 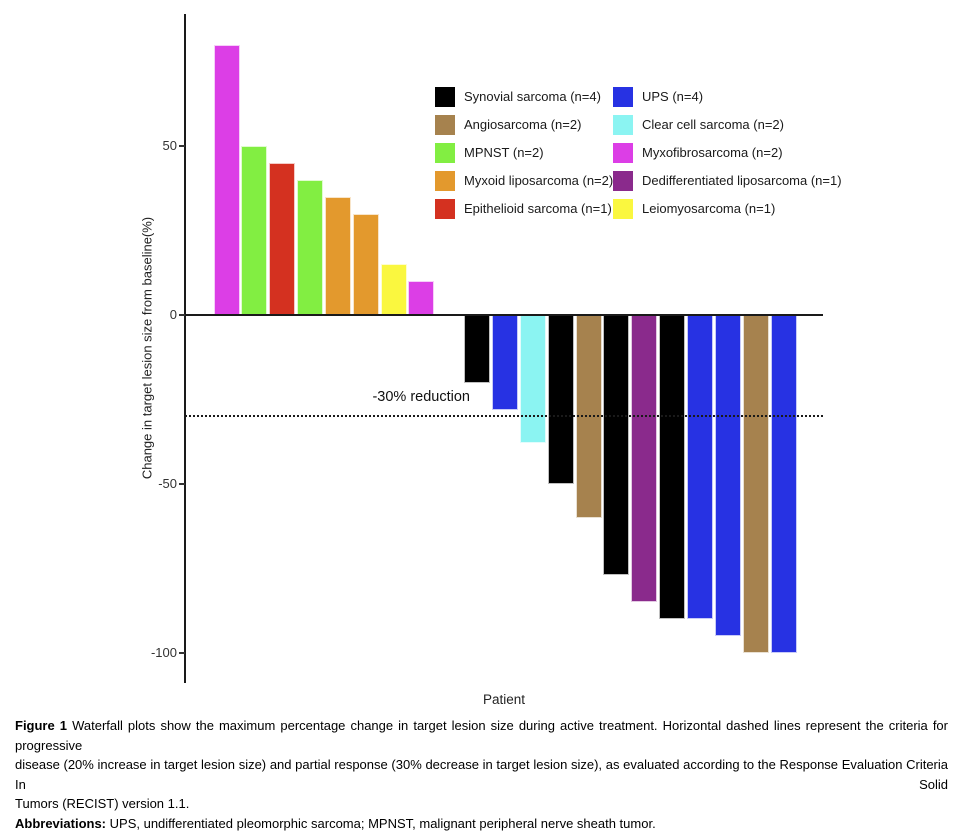 What do you see at coordinates (504, 315) in the screenshot?
I see `zero-baseline-line` at bounding box center [504, 315].